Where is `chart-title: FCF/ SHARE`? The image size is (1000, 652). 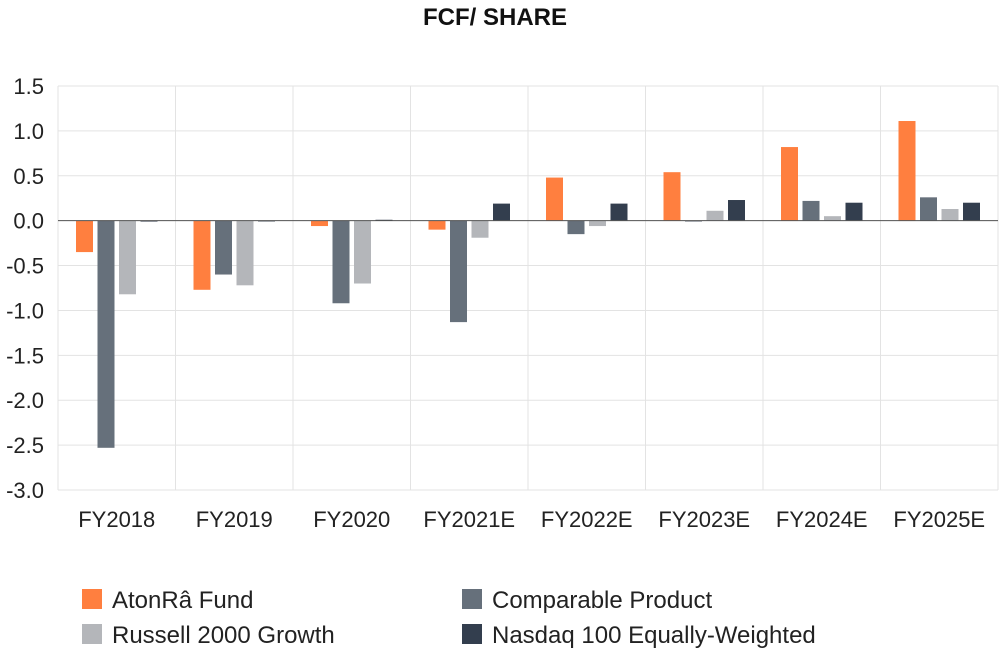 chart-title: FCF/ SHARE is located at coordinates (495, 17).